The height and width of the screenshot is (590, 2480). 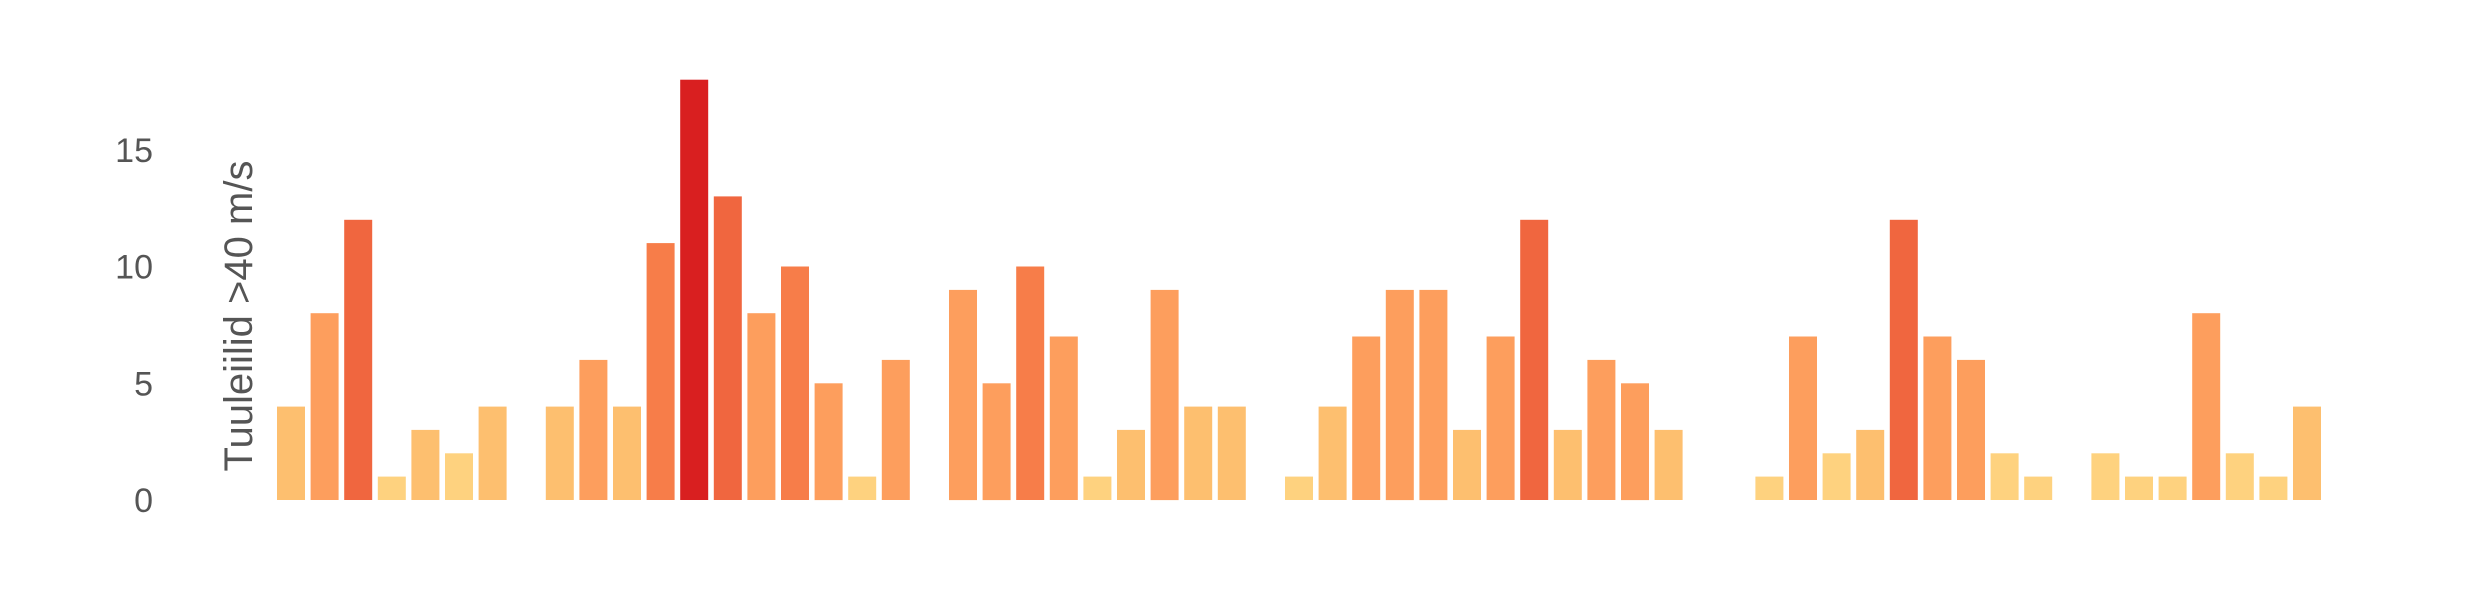 I want to click on y-tick-label: 5, so click(x=143, y=384).